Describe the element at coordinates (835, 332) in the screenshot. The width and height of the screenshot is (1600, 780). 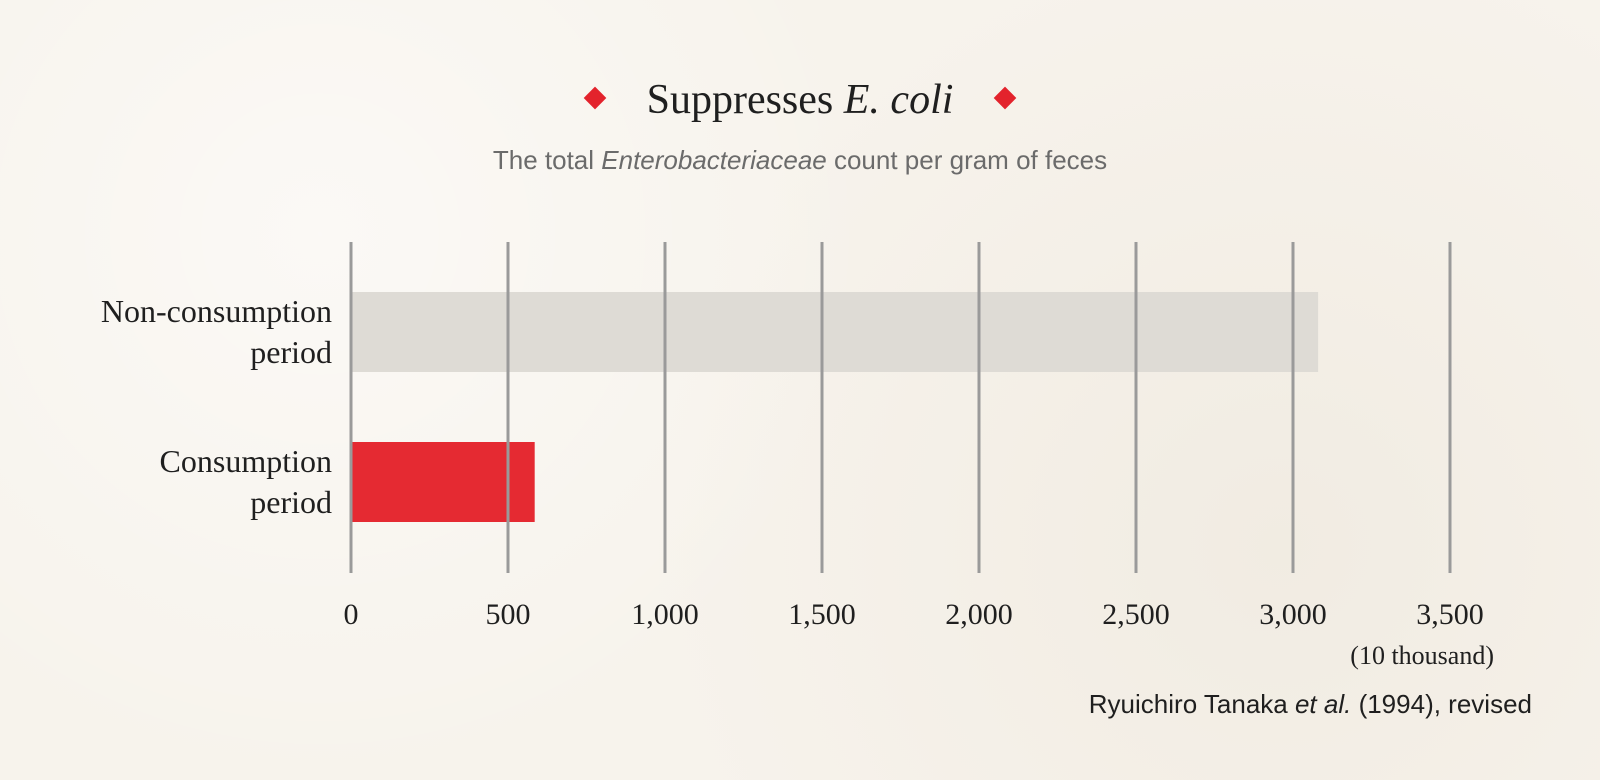
I see `bar-non-consumption-period` at that location.